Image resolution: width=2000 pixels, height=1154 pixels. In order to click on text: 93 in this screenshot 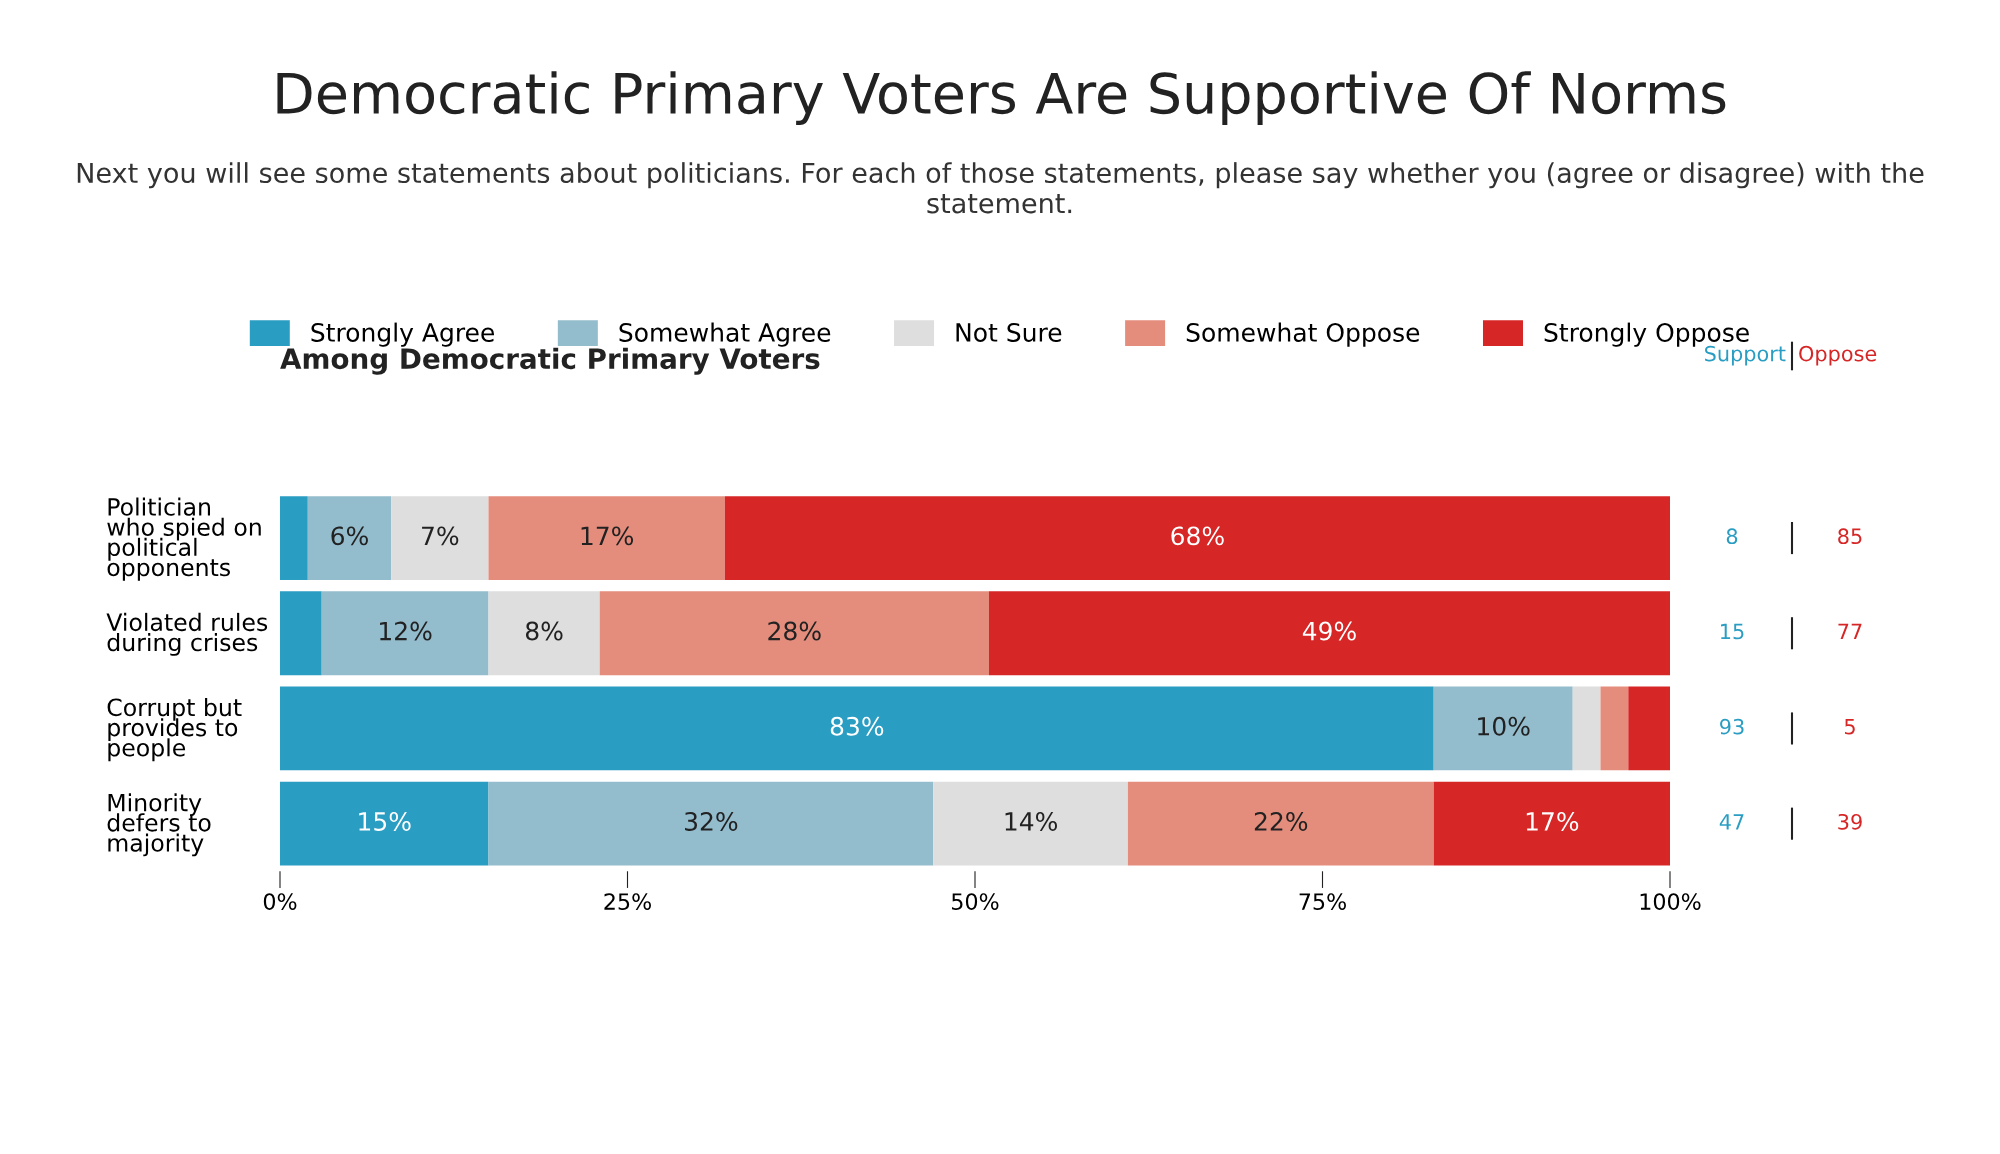, I will do `click(1732, 726)`.